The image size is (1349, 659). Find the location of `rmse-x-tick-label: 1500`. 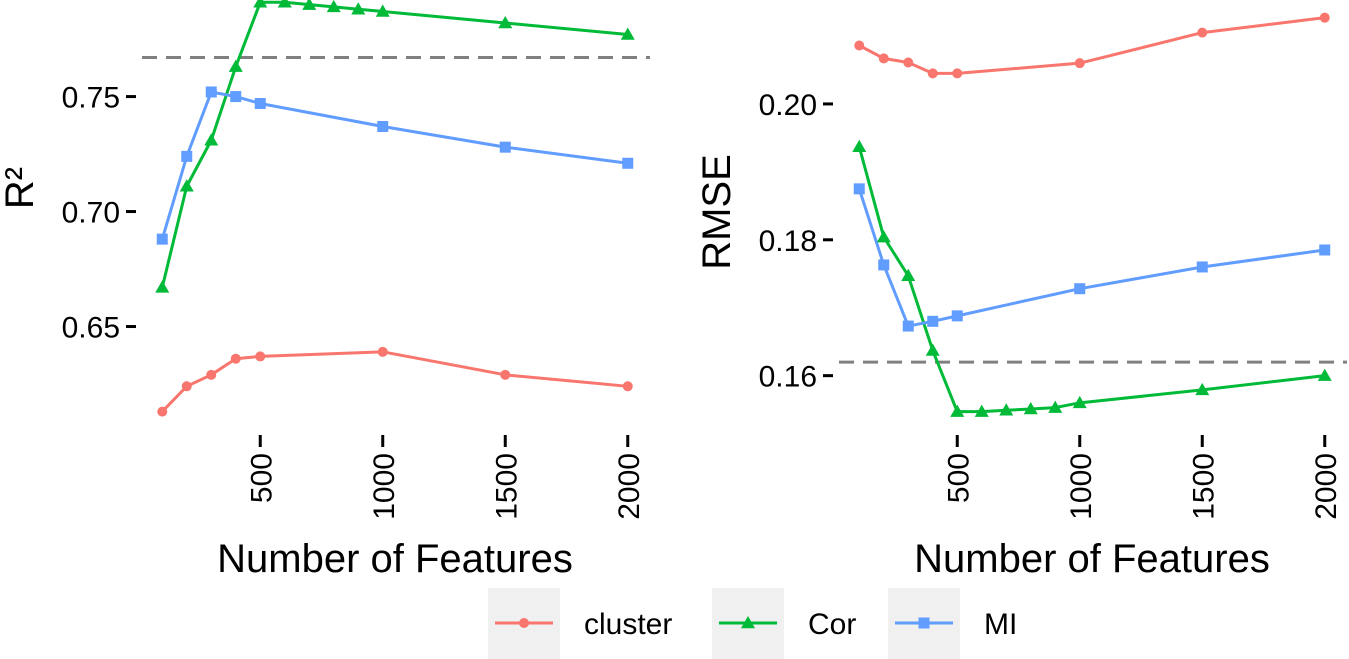

rmse-x-tick-label: 1500 is located at coordinates (1203, 486).